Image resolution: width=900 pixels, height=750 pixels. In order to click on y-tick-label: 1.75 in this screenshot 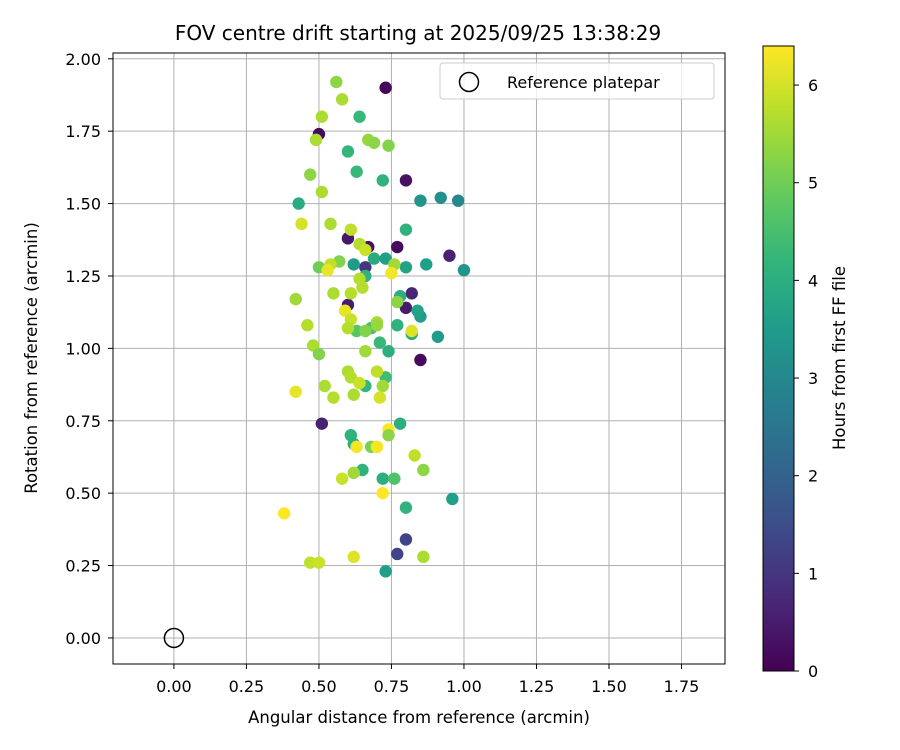, I will do `click(83, 131)`.